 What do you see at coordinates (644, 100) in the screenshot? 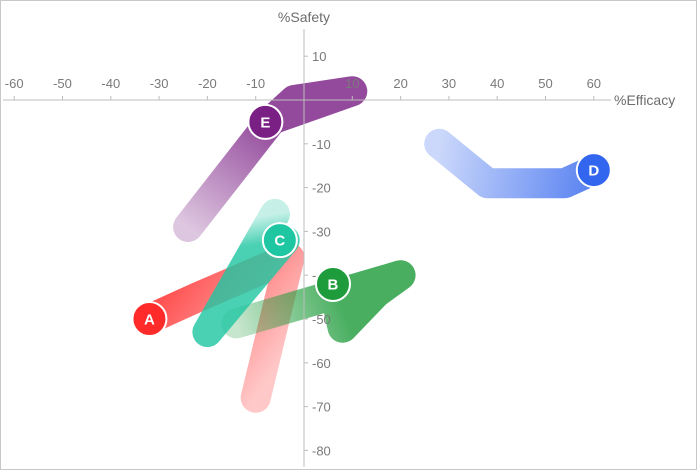
I see `x-axis-title: %Efficacy` at bounding box center [644, 100].